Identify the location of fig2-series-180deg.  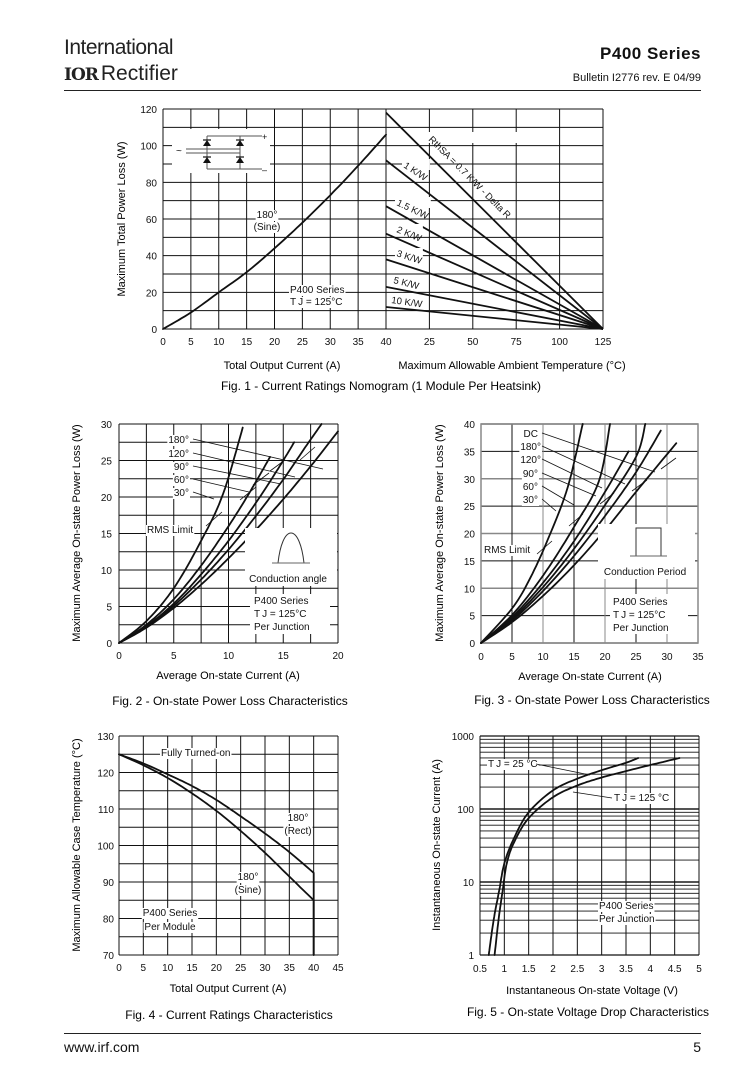
(228, 537).